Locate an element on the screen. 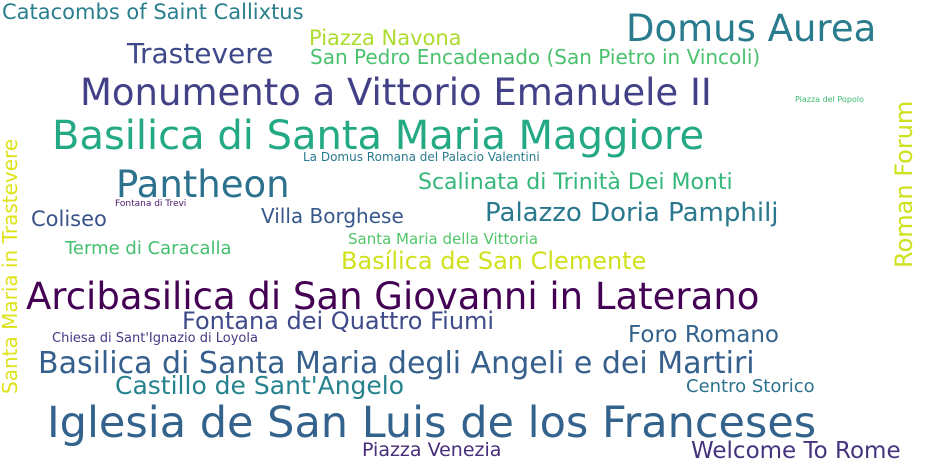 This screenshot has height=466, width=937. word-la-domus-romana-del-palacio-valentini: La Domus Romana del Palacio Valentini is located at coordinates (421, 157).